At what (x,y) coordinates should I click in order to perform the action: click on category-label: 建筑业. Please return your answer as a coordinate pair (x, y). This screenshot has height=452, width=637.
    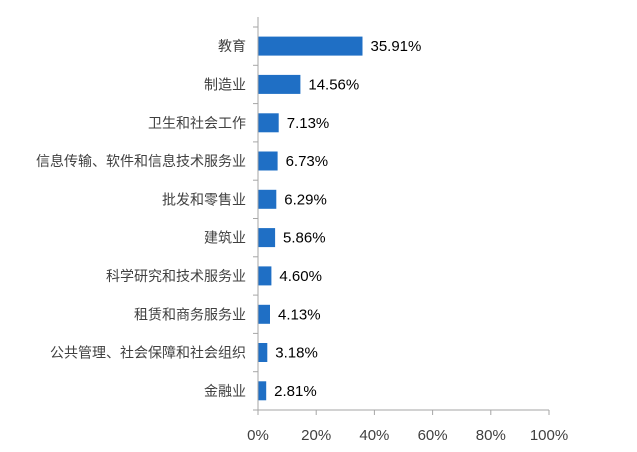
    Looking at the image, I should click on (225, 239).